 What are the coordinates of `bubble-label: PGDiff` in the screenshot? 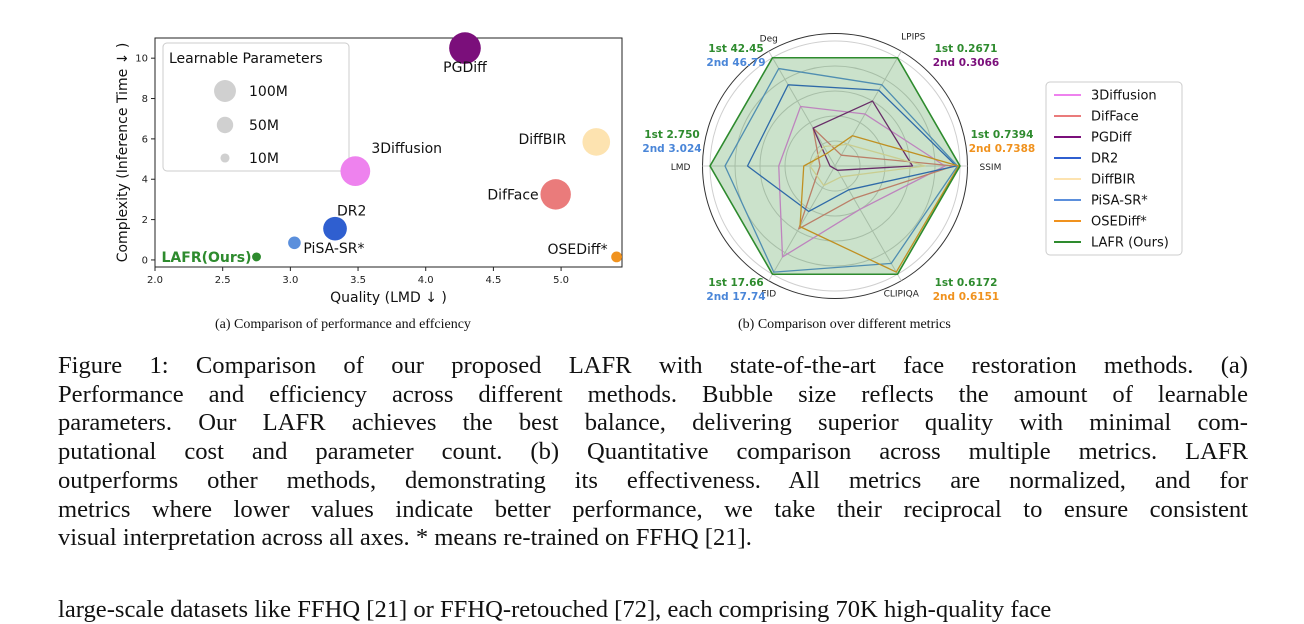 It's located at (465, 68).